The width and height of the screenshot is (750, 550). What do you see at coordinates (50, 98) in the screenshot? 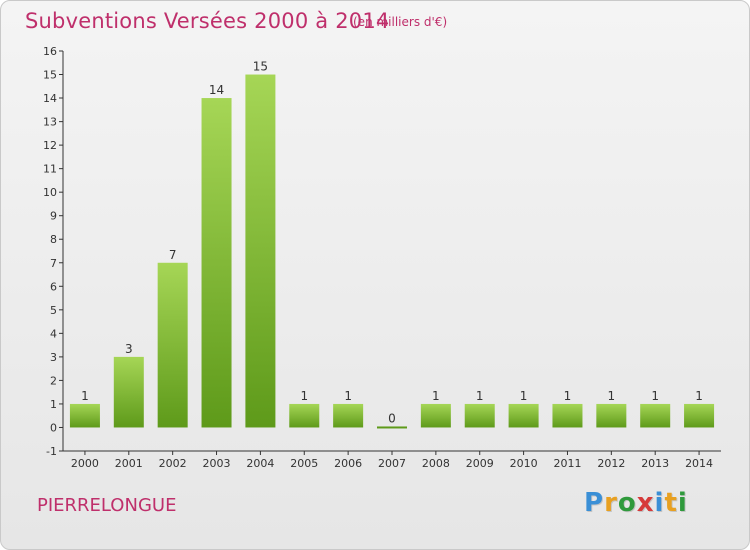
I see `y-tick-label: 14` at bounding box center [50, 98].